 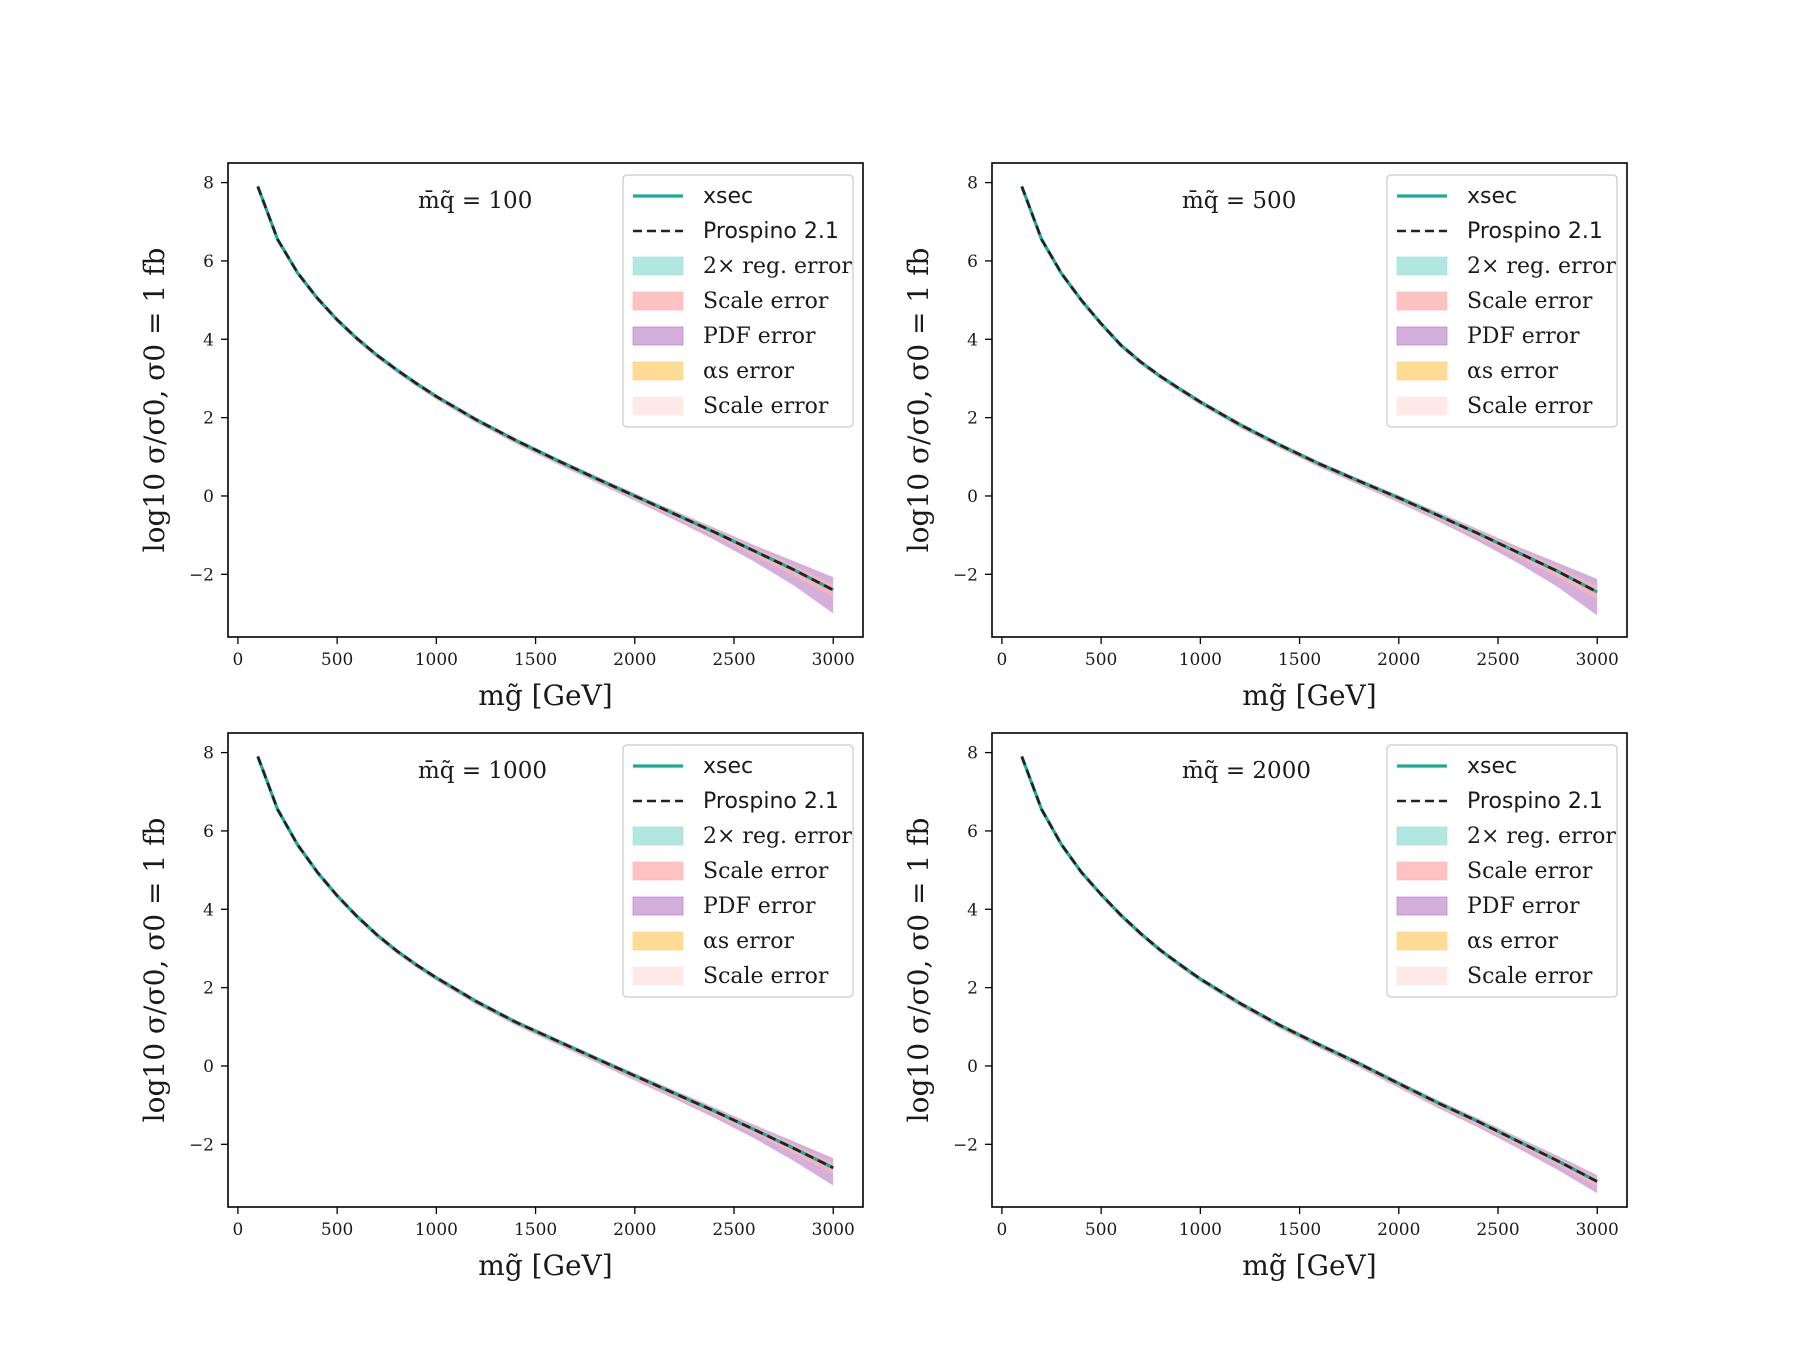 What do you see at coordinates (1422, 871) in the screenshot?
I see `legend-swatch-scale_error` at bounding box center [1422, 871].